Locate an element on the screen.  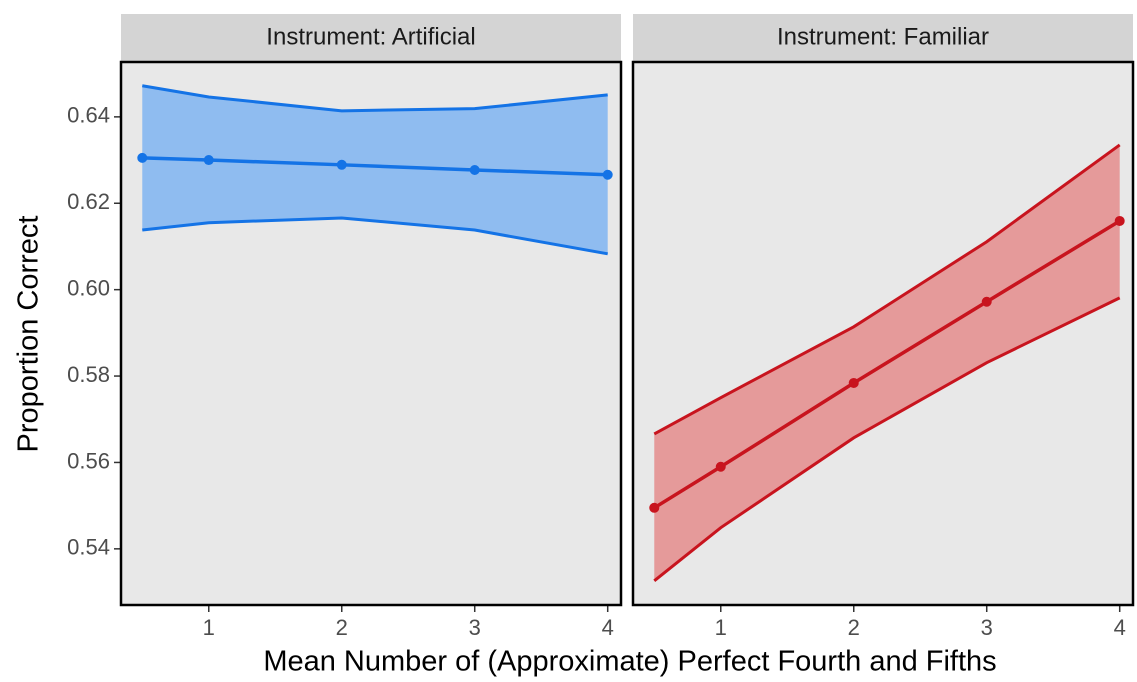
y-tick-label: 0.62 is located at coordinates (88, 201).